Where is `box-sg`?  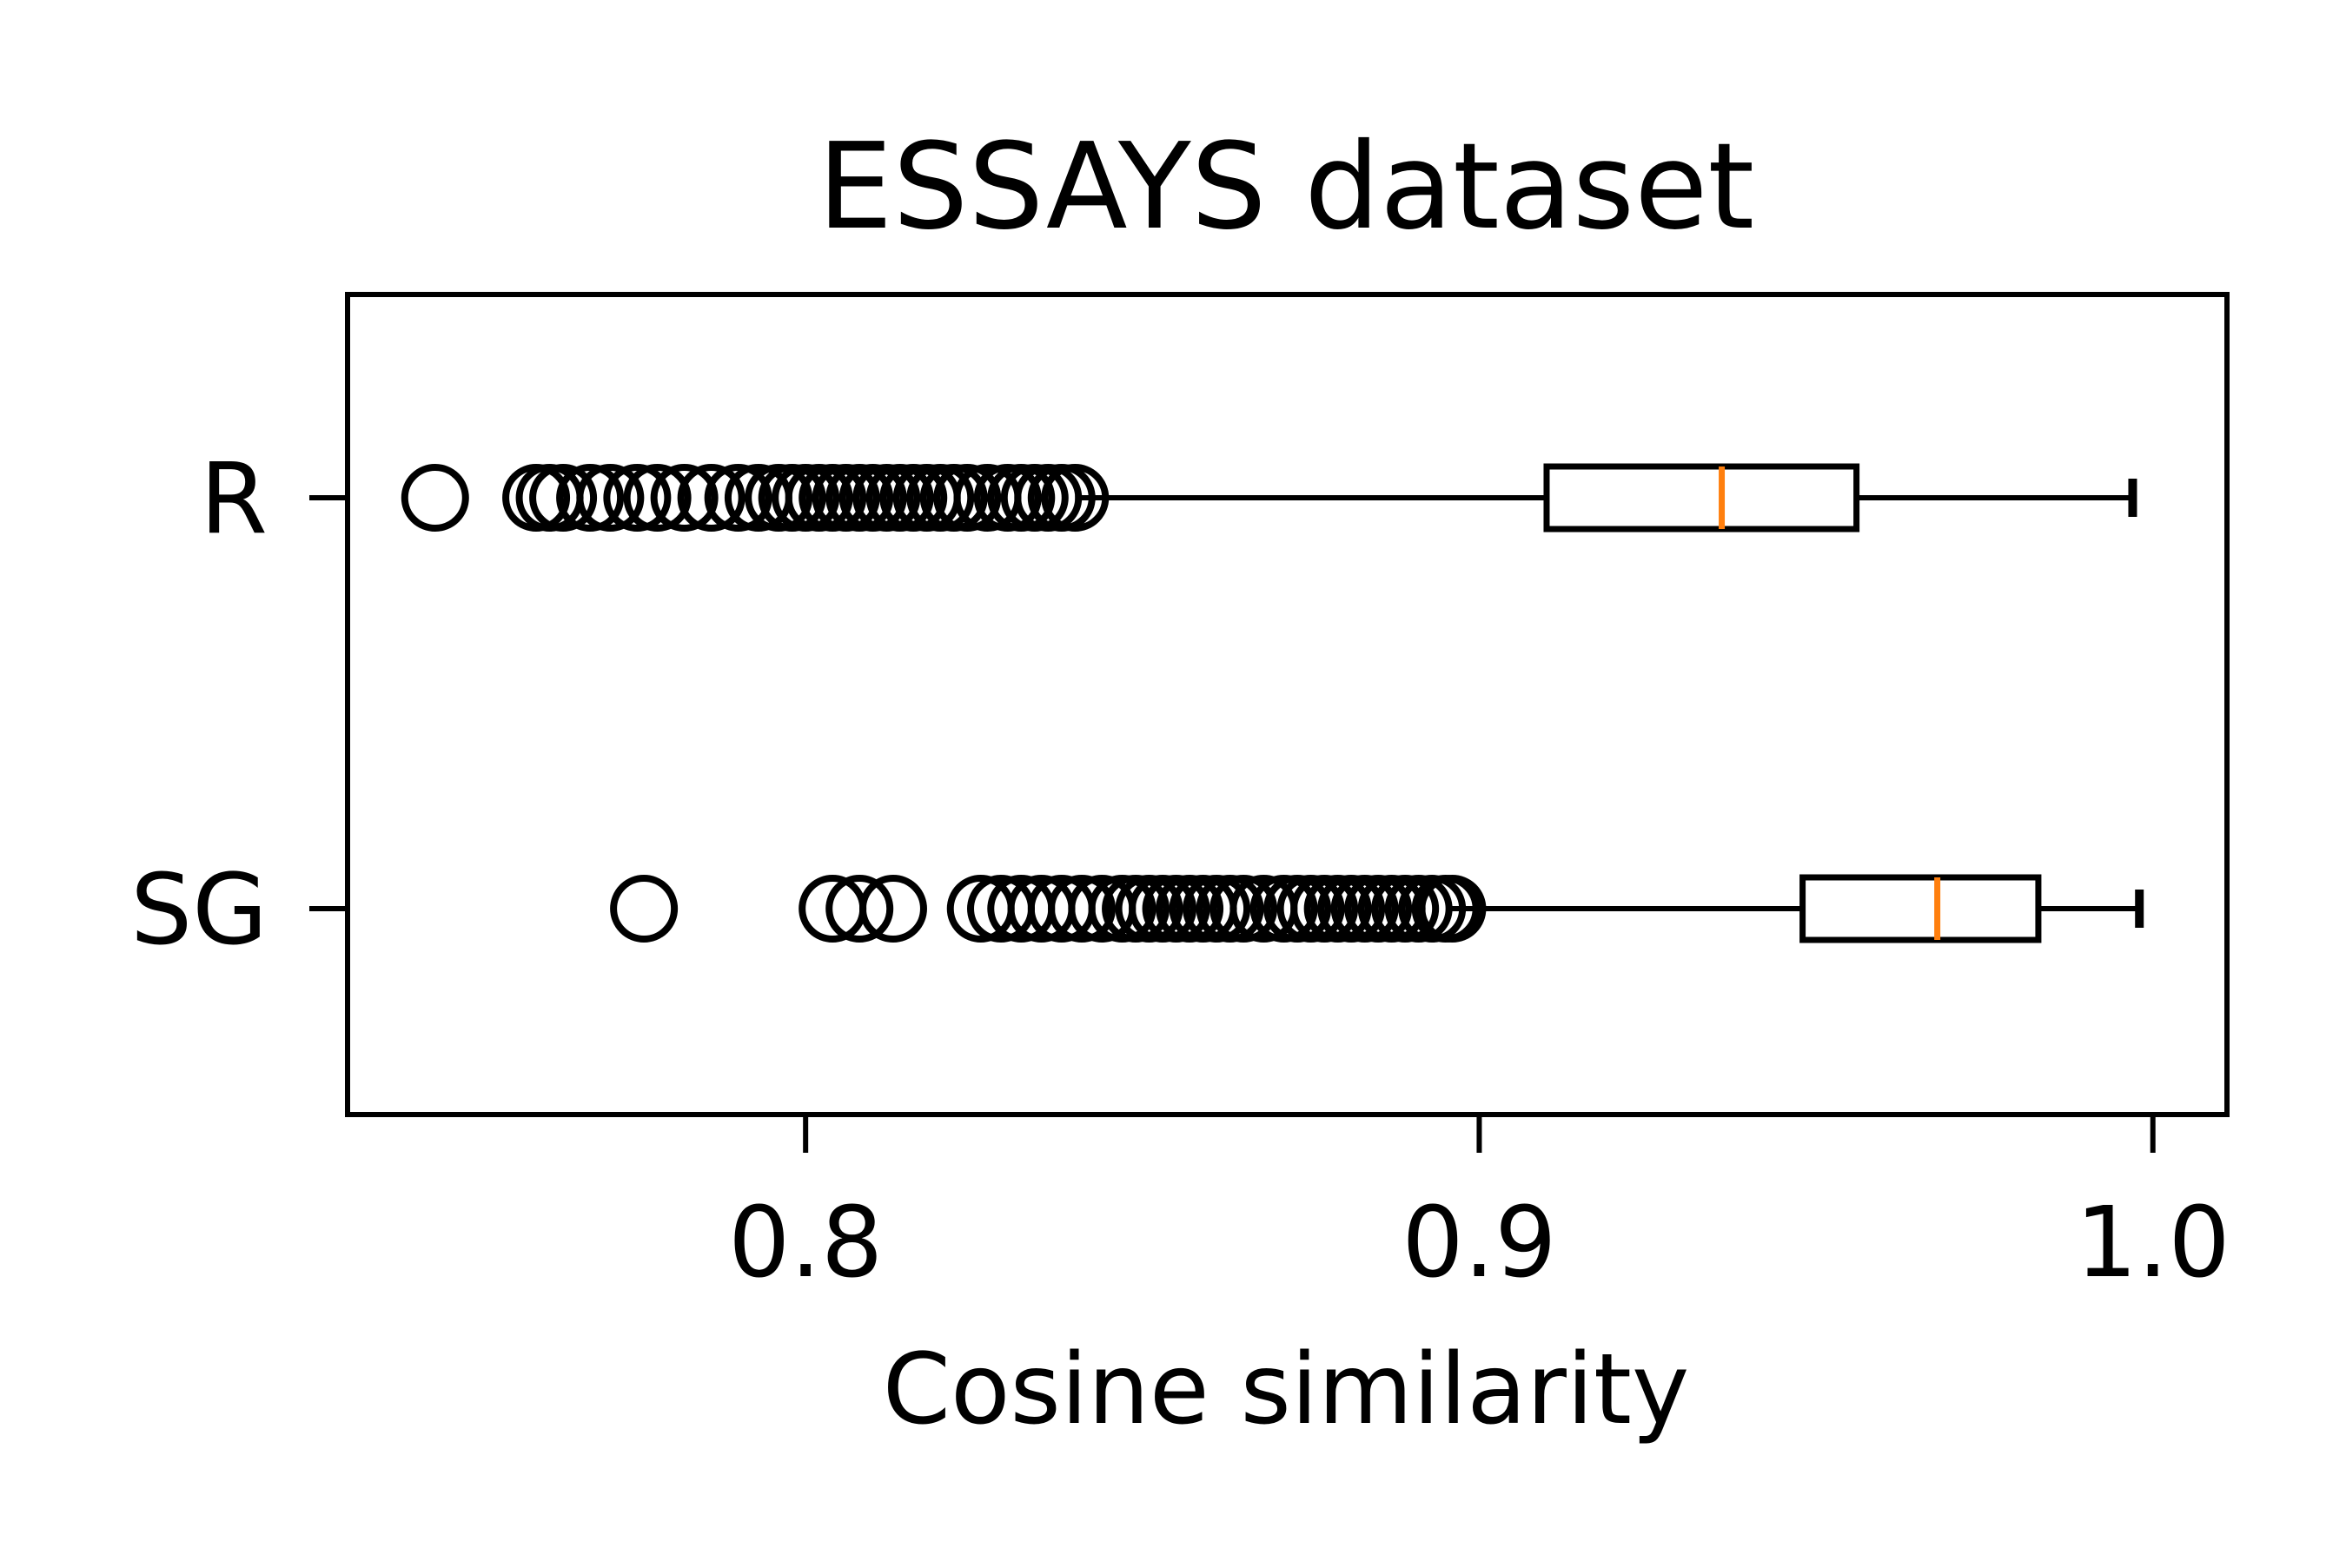
box-sg is located at coordinates (1921, 909).